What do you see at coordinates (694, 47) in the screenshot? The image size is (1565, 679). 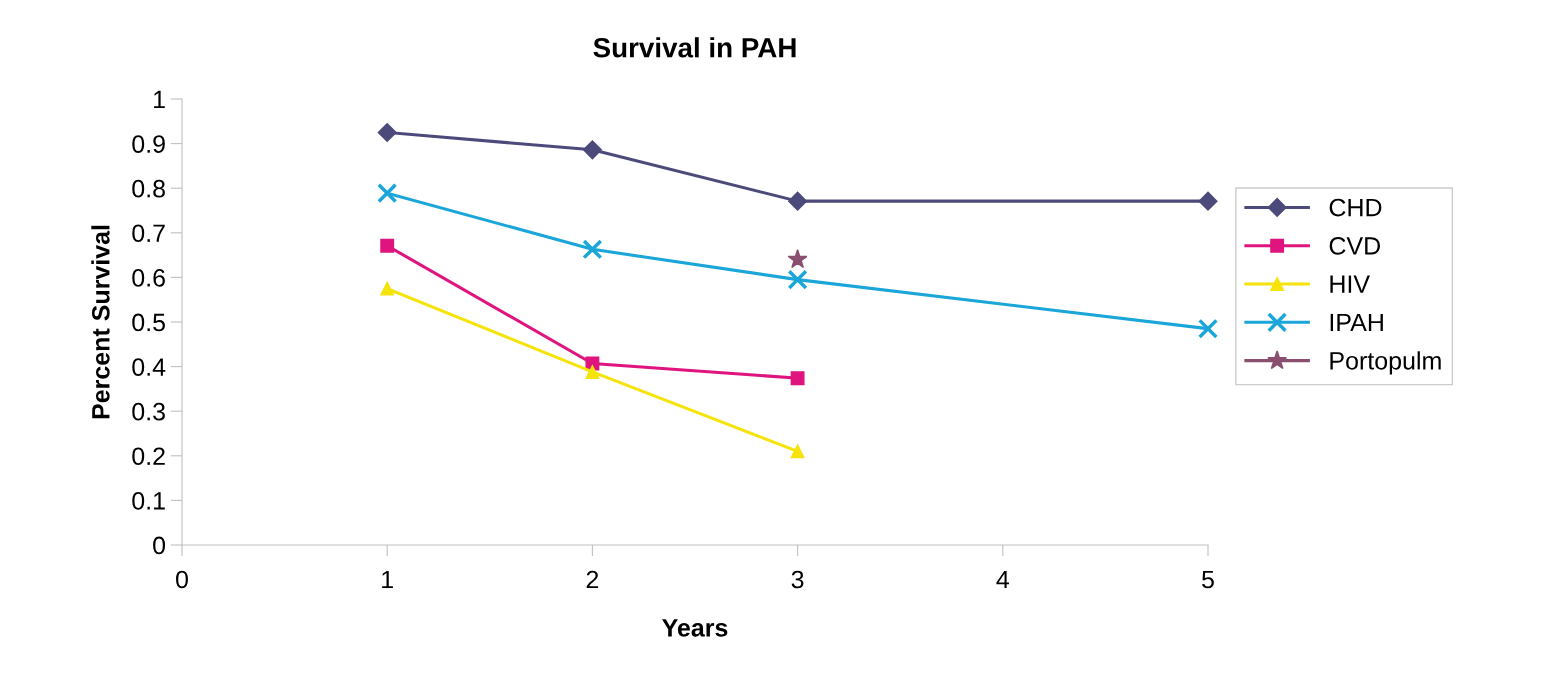 I see `chart-title: Survival in PAH` at bounding box center [694, 47].